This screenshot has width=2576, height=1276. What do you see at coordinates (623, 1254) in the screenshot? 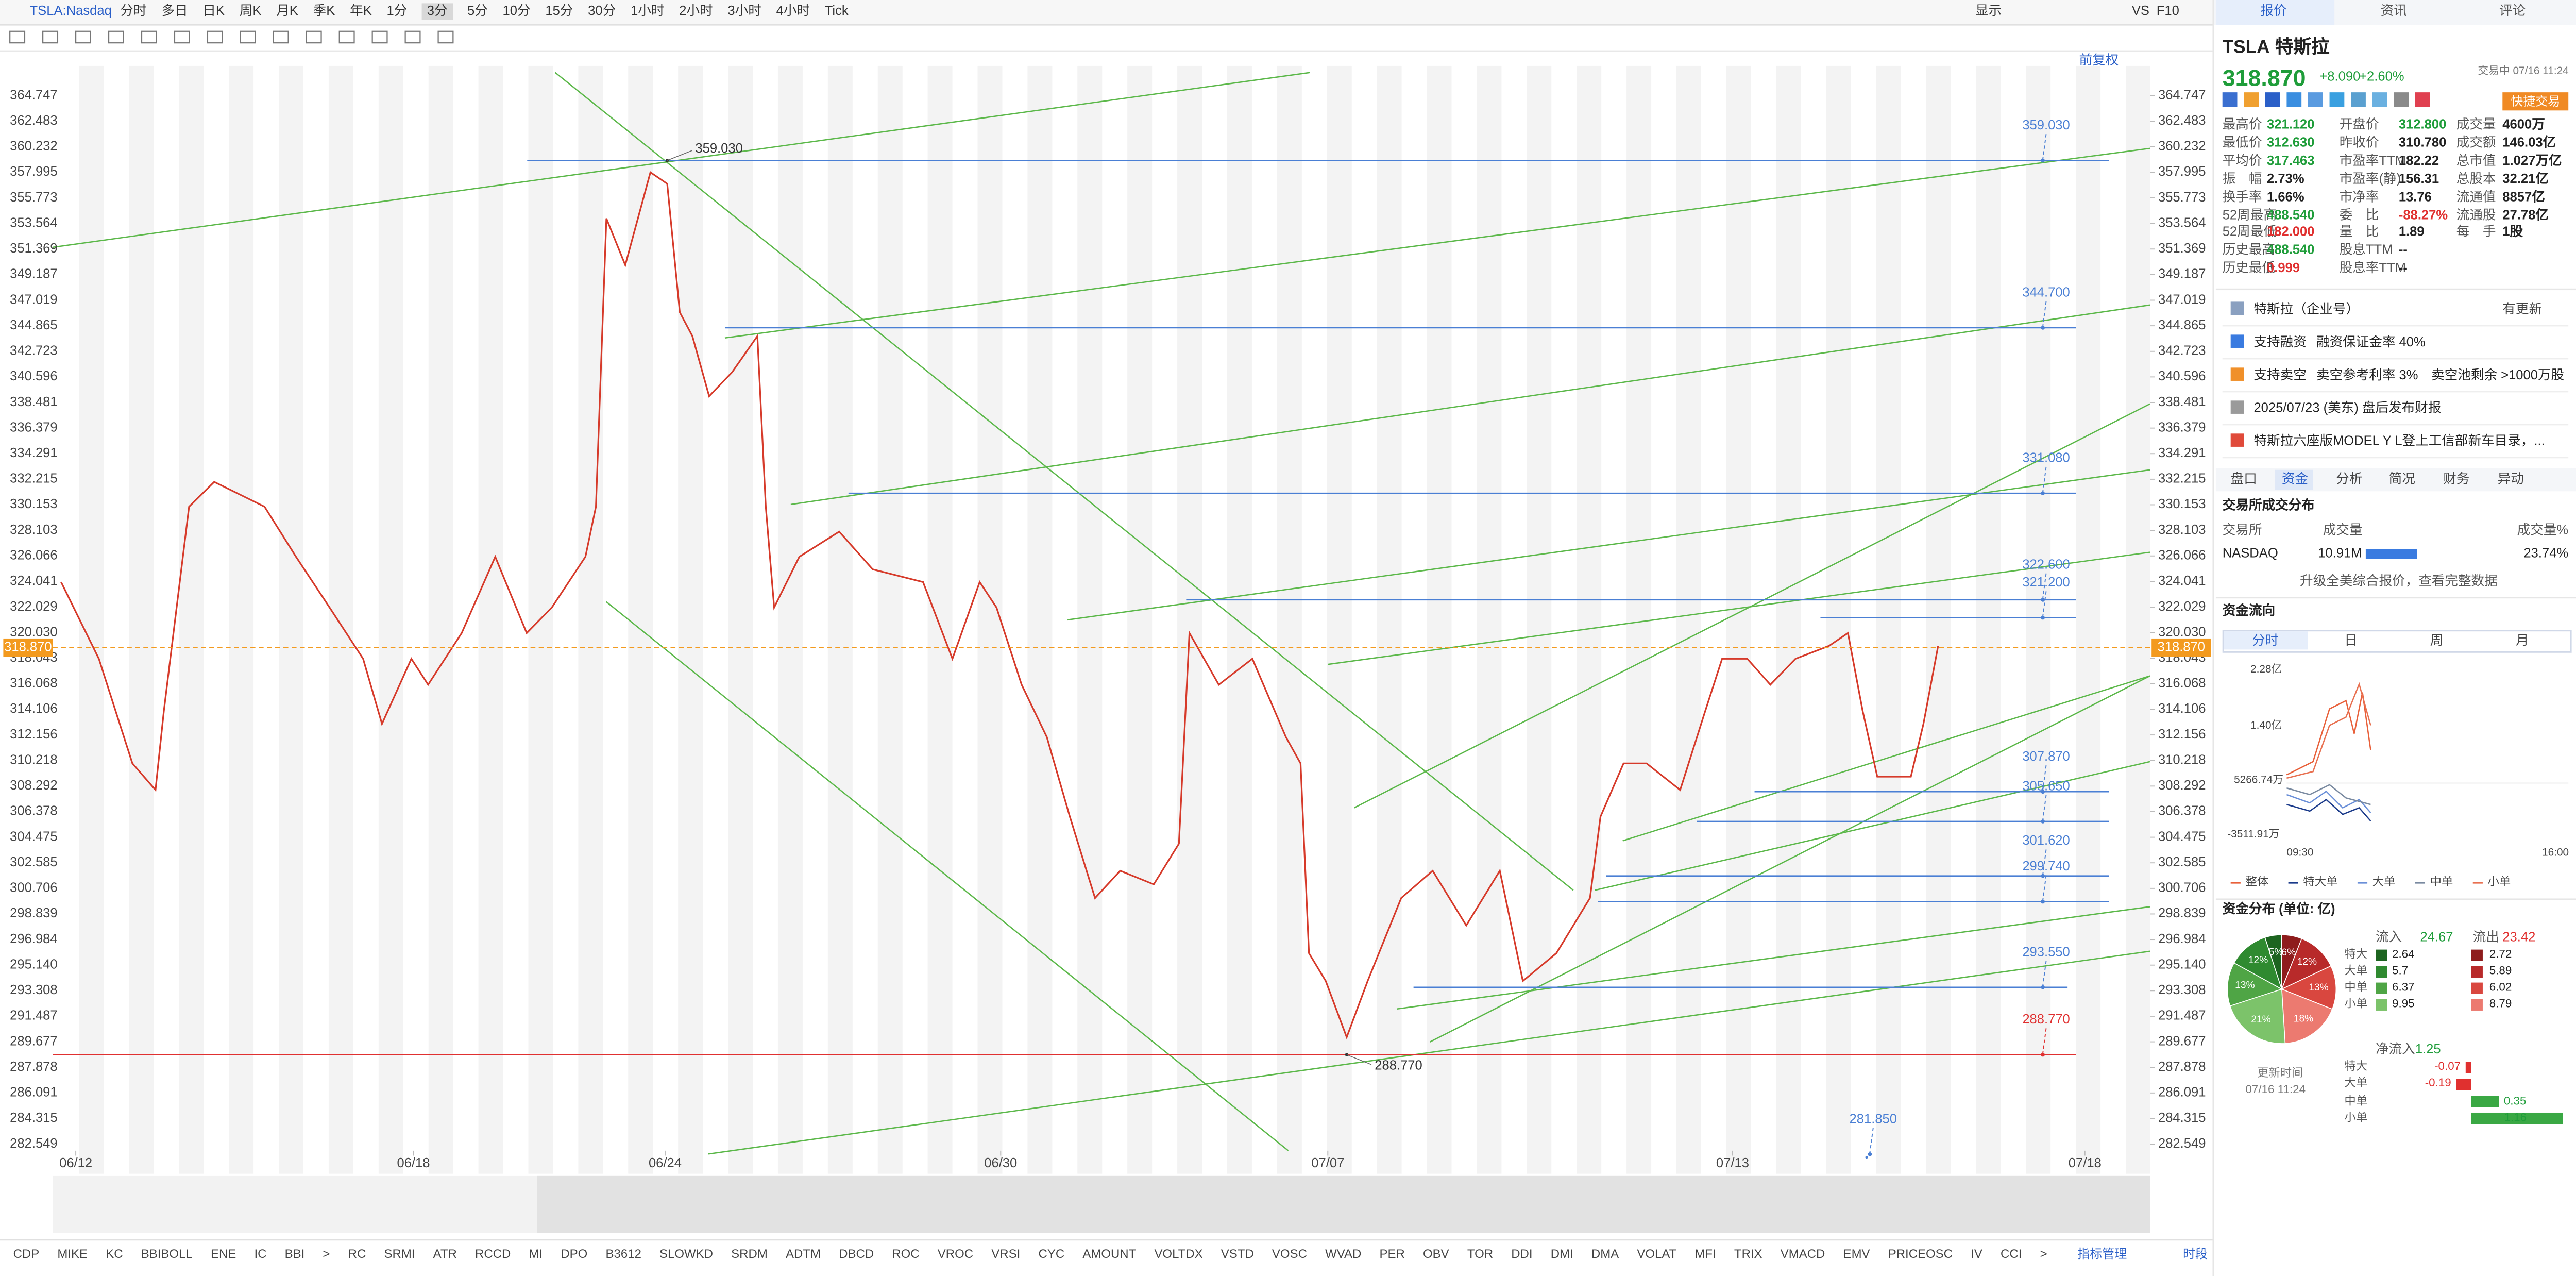
I see `indicator-button: B3612` at bounding box center [623, 1254].